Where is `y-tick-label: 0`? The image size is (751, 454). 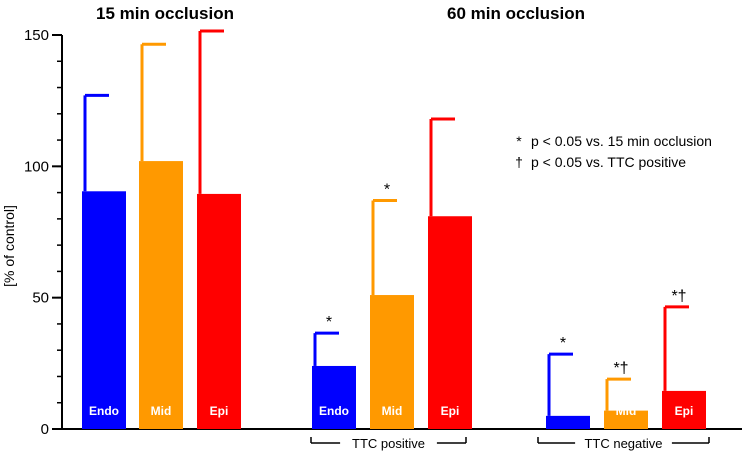 y-tick-label: 0 is located at coordinates (45, 429).